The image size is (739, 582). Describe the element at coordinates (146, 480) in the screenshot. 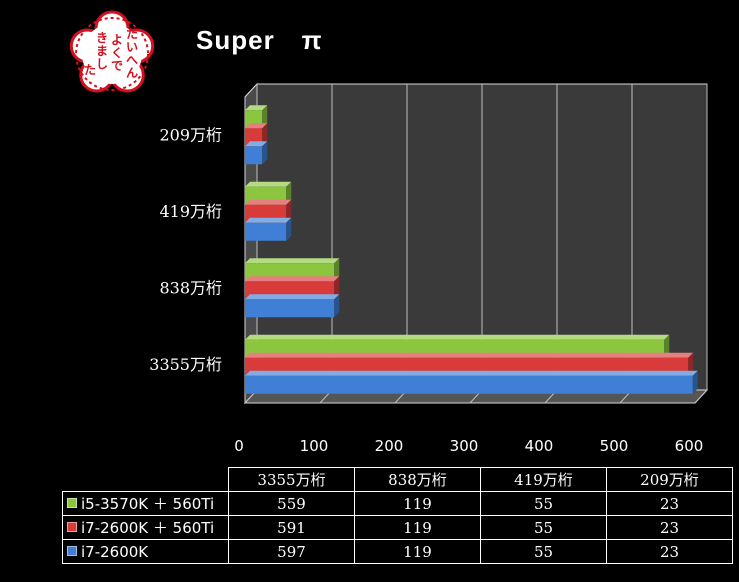

I see `table-corner` at that location.